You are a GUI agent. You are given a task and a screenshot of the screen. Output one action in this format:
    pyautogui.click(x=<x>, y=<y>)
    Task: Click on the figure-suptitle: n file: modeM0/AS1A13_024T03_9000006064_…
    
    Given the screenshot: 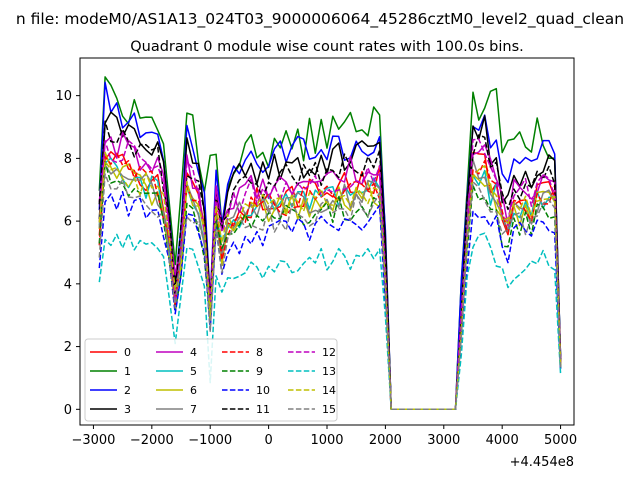 What is the action you would take?
    pyautogui.click(x=320, y=19)
    